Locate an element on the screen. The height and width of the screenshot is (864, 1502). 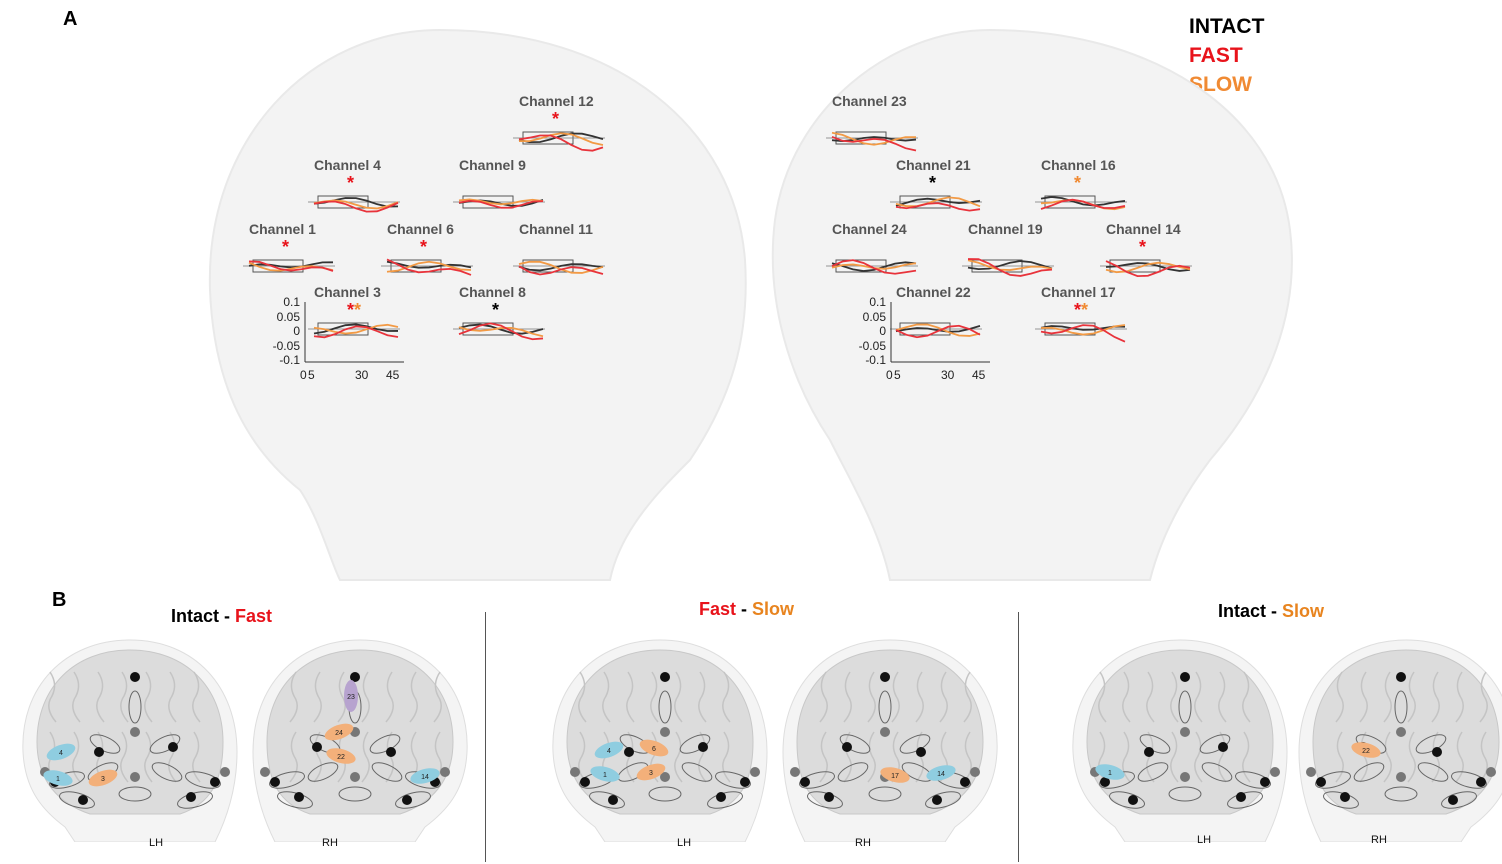
channel-number: 6 is located at coordinates (654, 749).